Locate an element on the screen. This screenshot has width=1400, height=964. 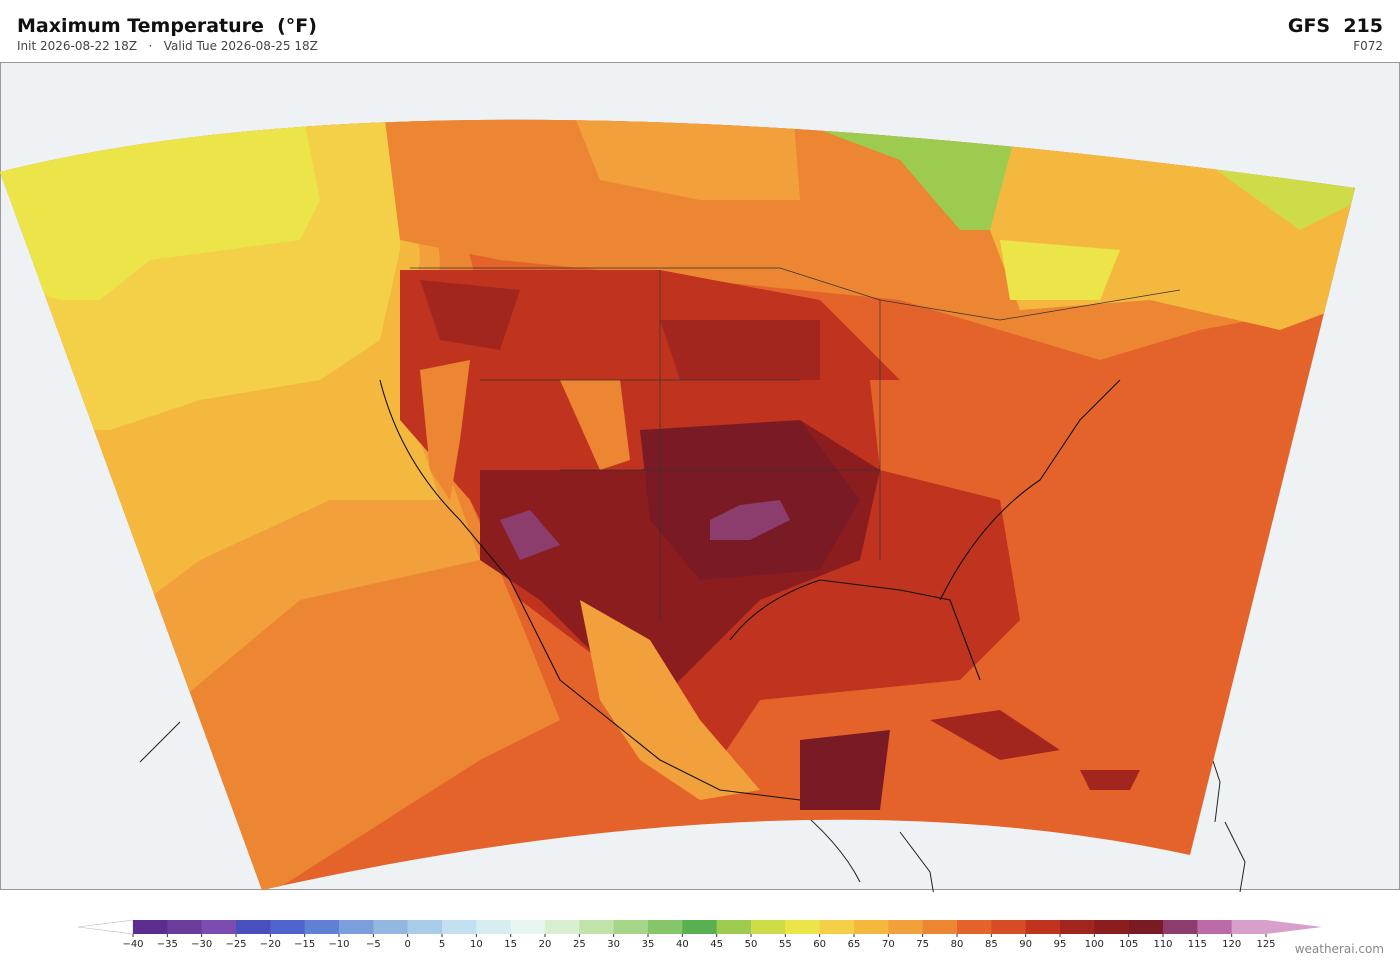
title: Maximum Temperature (°F) is located at coordinates (167, 26).